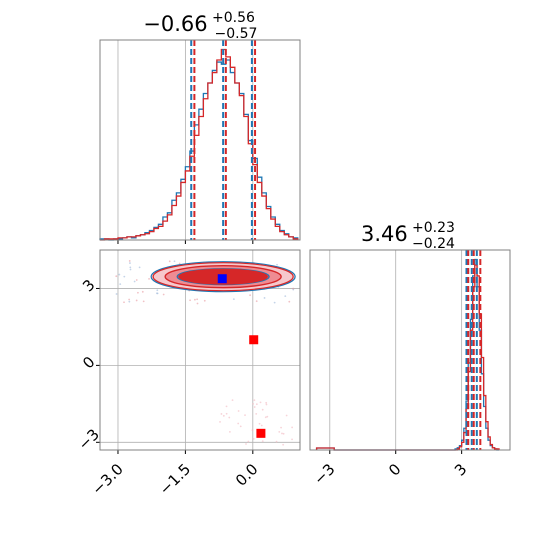 This screenshot has width=550, height=550. Describe the element at coordinates (384, 234) in the screenshot. I see `marginal-y-title-main: 3.46` at that location.